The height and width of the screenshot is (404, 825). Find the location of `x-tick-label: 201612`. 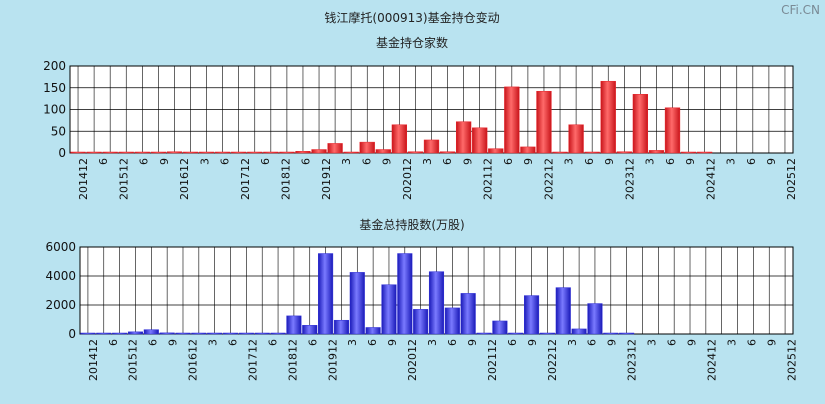

x-tick-label: 201612 is located at coordinates (184, 179).